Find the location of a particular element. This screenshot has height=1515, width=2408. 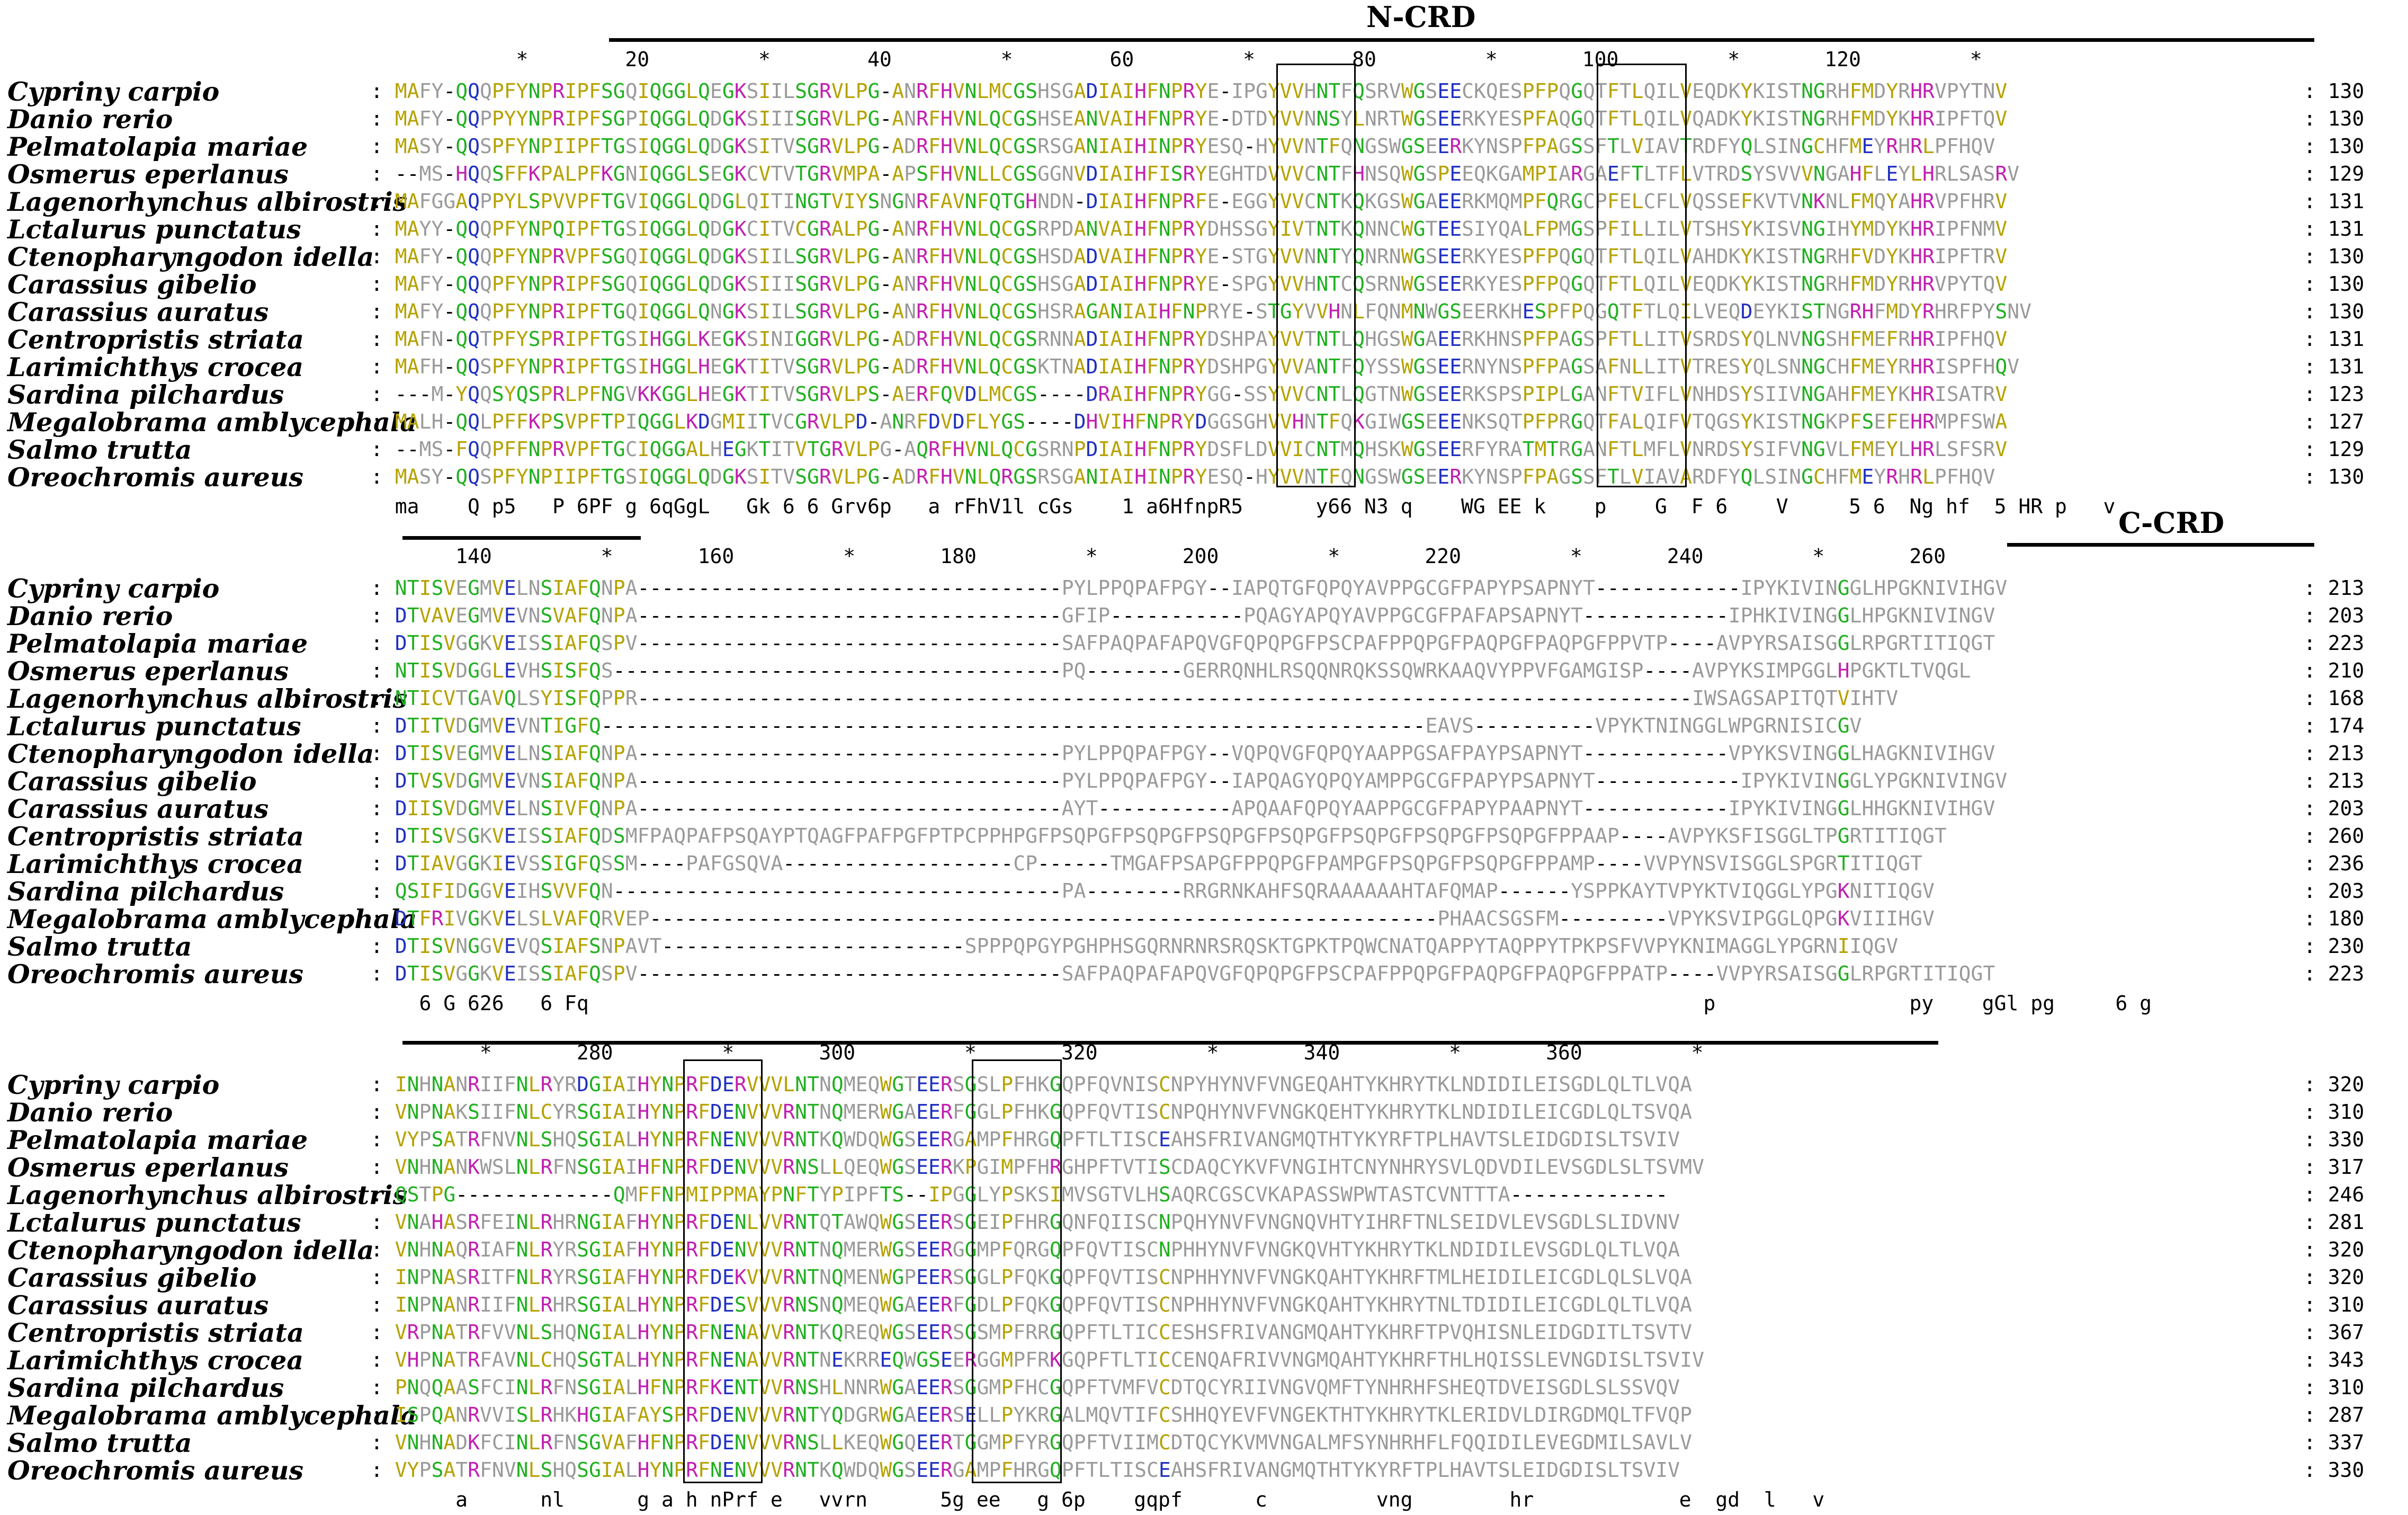

residue-count: : 337 is located at coordinates (2334, 1442).